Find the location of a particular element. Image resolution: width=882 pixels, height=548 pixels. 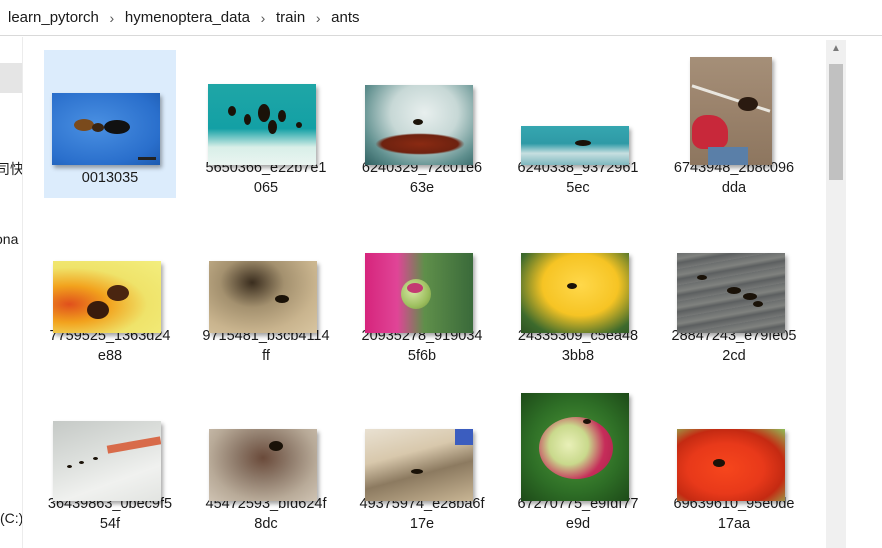

breadcrumb-ants: ants is located at coordinates (345, 17).